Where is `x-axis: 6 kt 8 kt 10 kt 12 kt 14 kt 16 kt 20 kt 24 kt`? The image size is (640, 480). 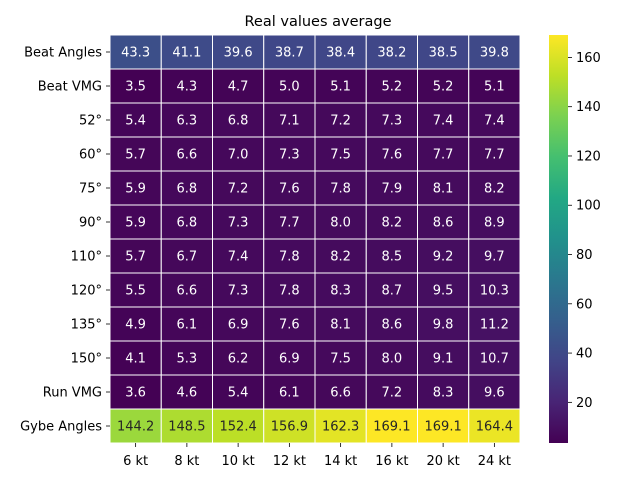
x-axis: 6 kt 8 kt 10 kt 12 kt 14 kt 16 kt 20 kt 24 kt is located at coordinates (317, 456).